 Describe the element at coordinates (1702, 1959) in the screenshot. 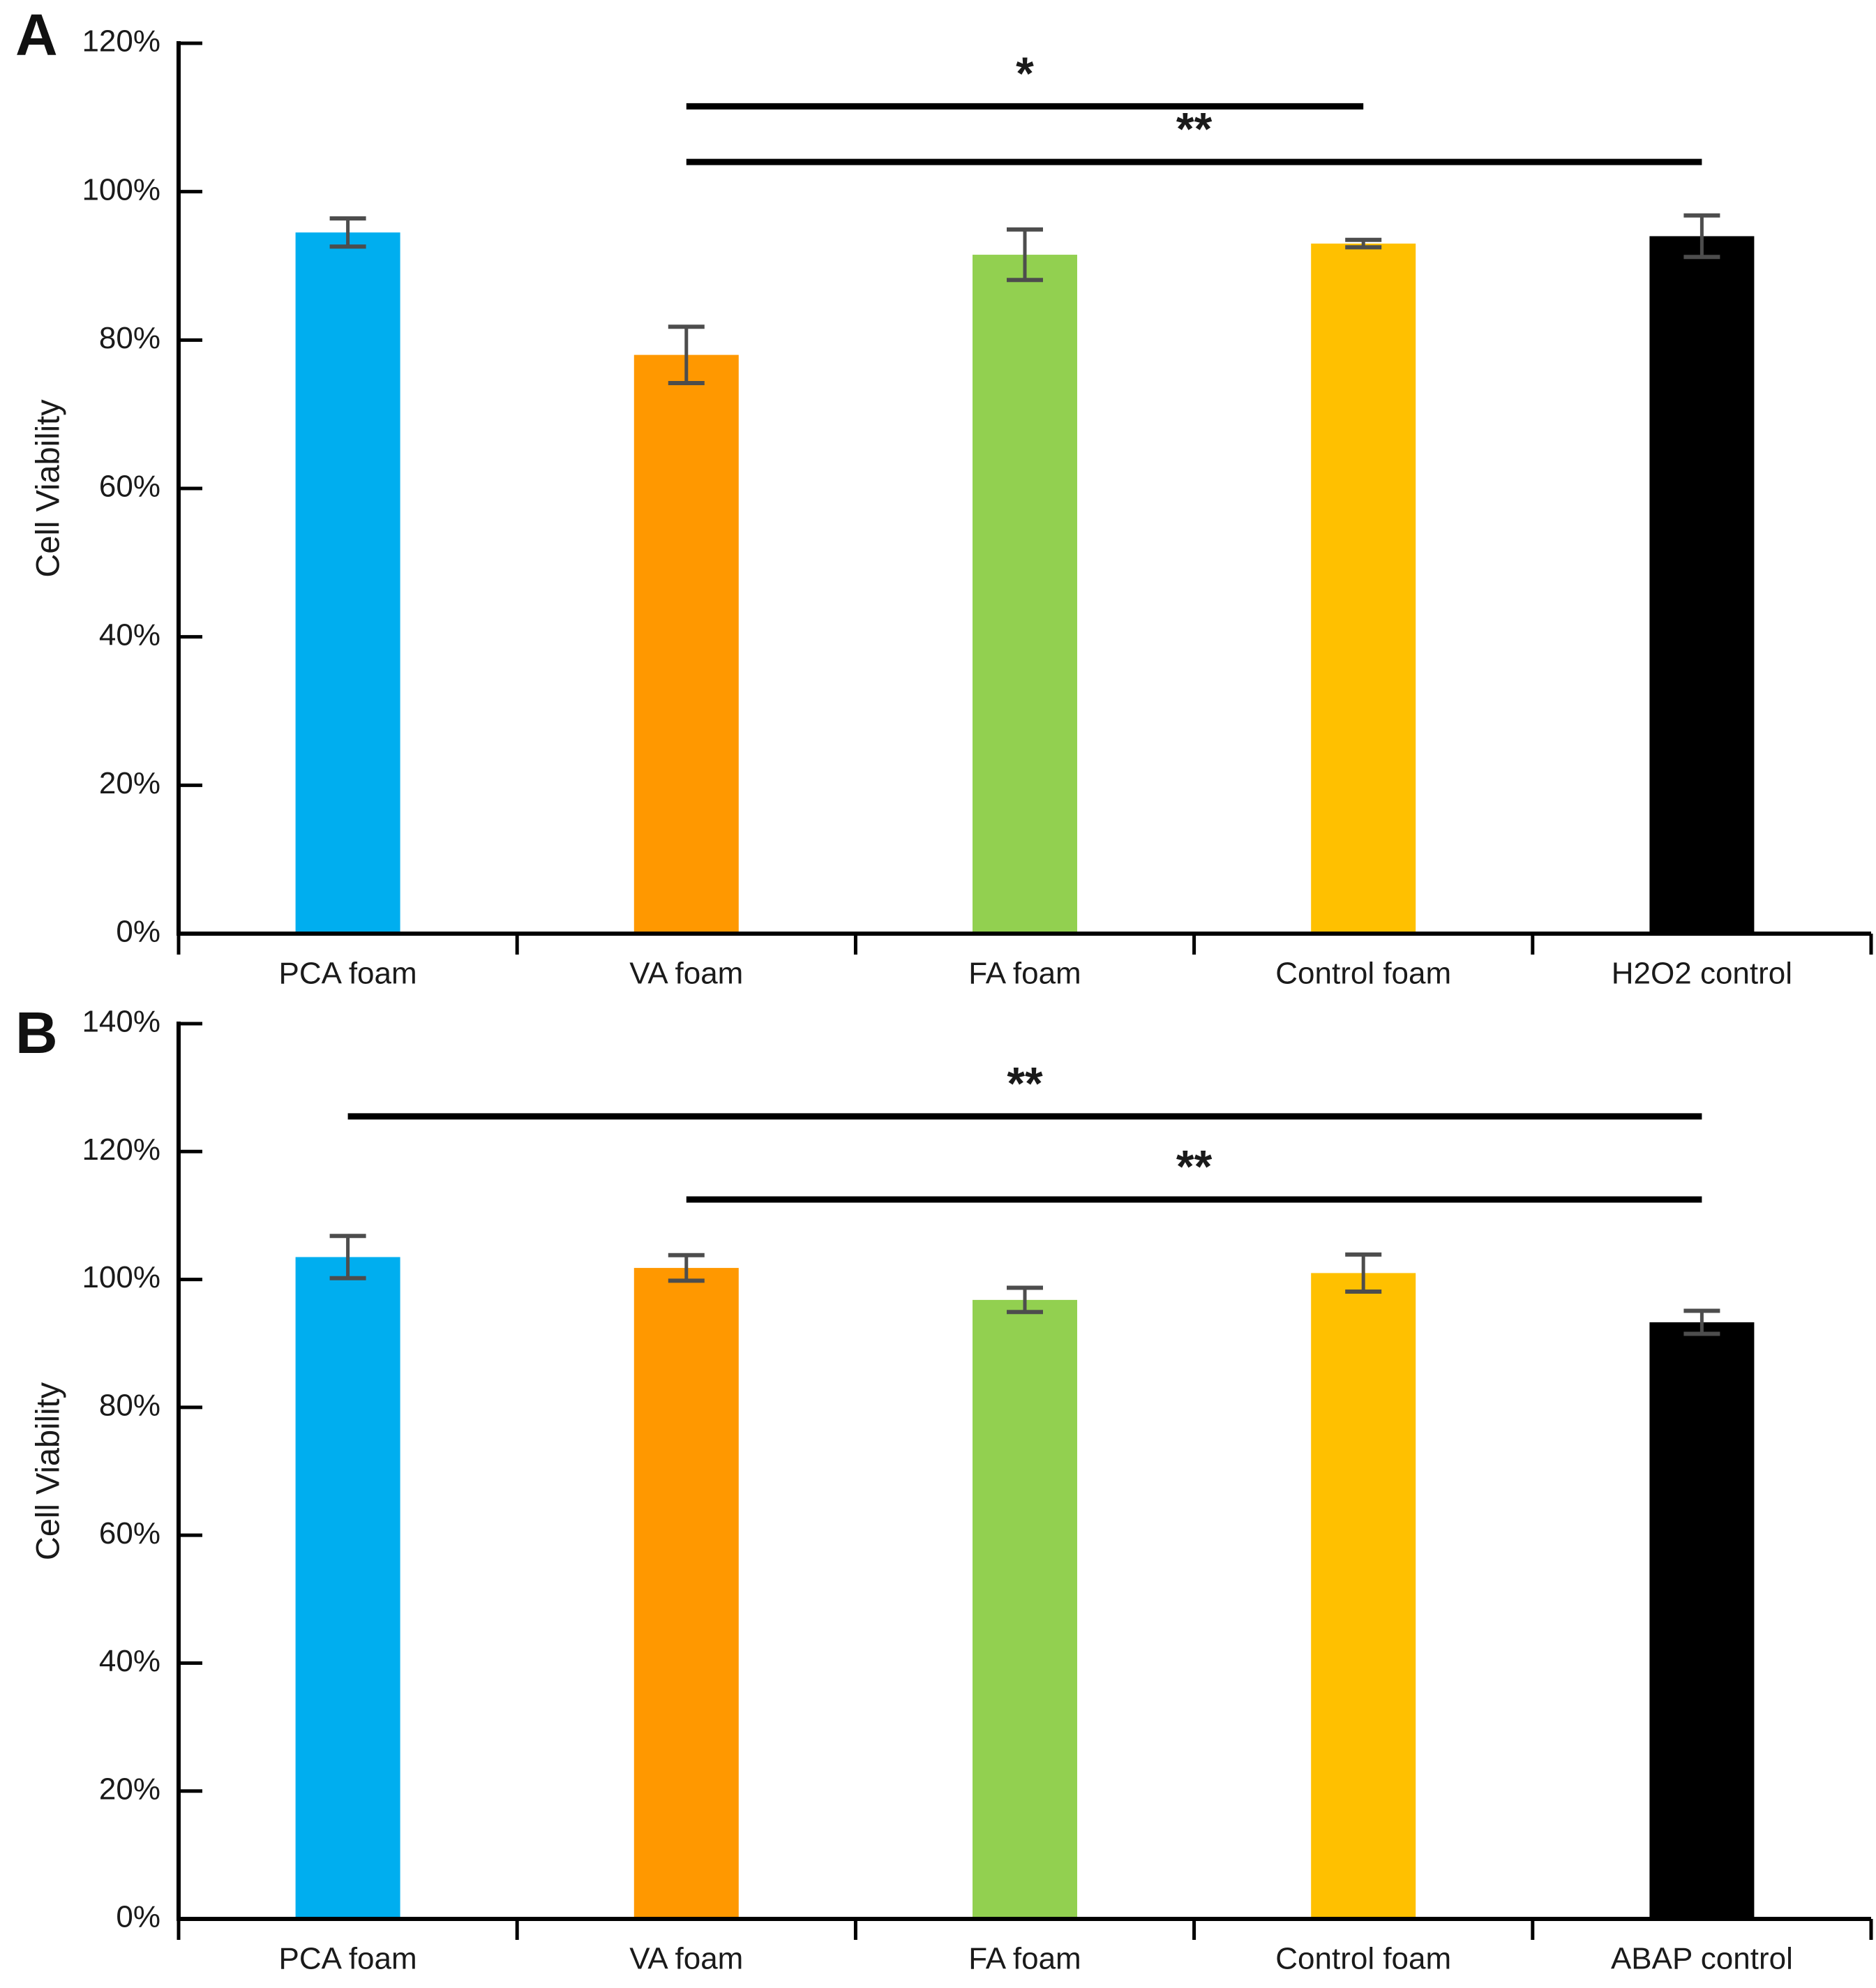

I see `x-category-label-abap-control: ABAP control` at that location.